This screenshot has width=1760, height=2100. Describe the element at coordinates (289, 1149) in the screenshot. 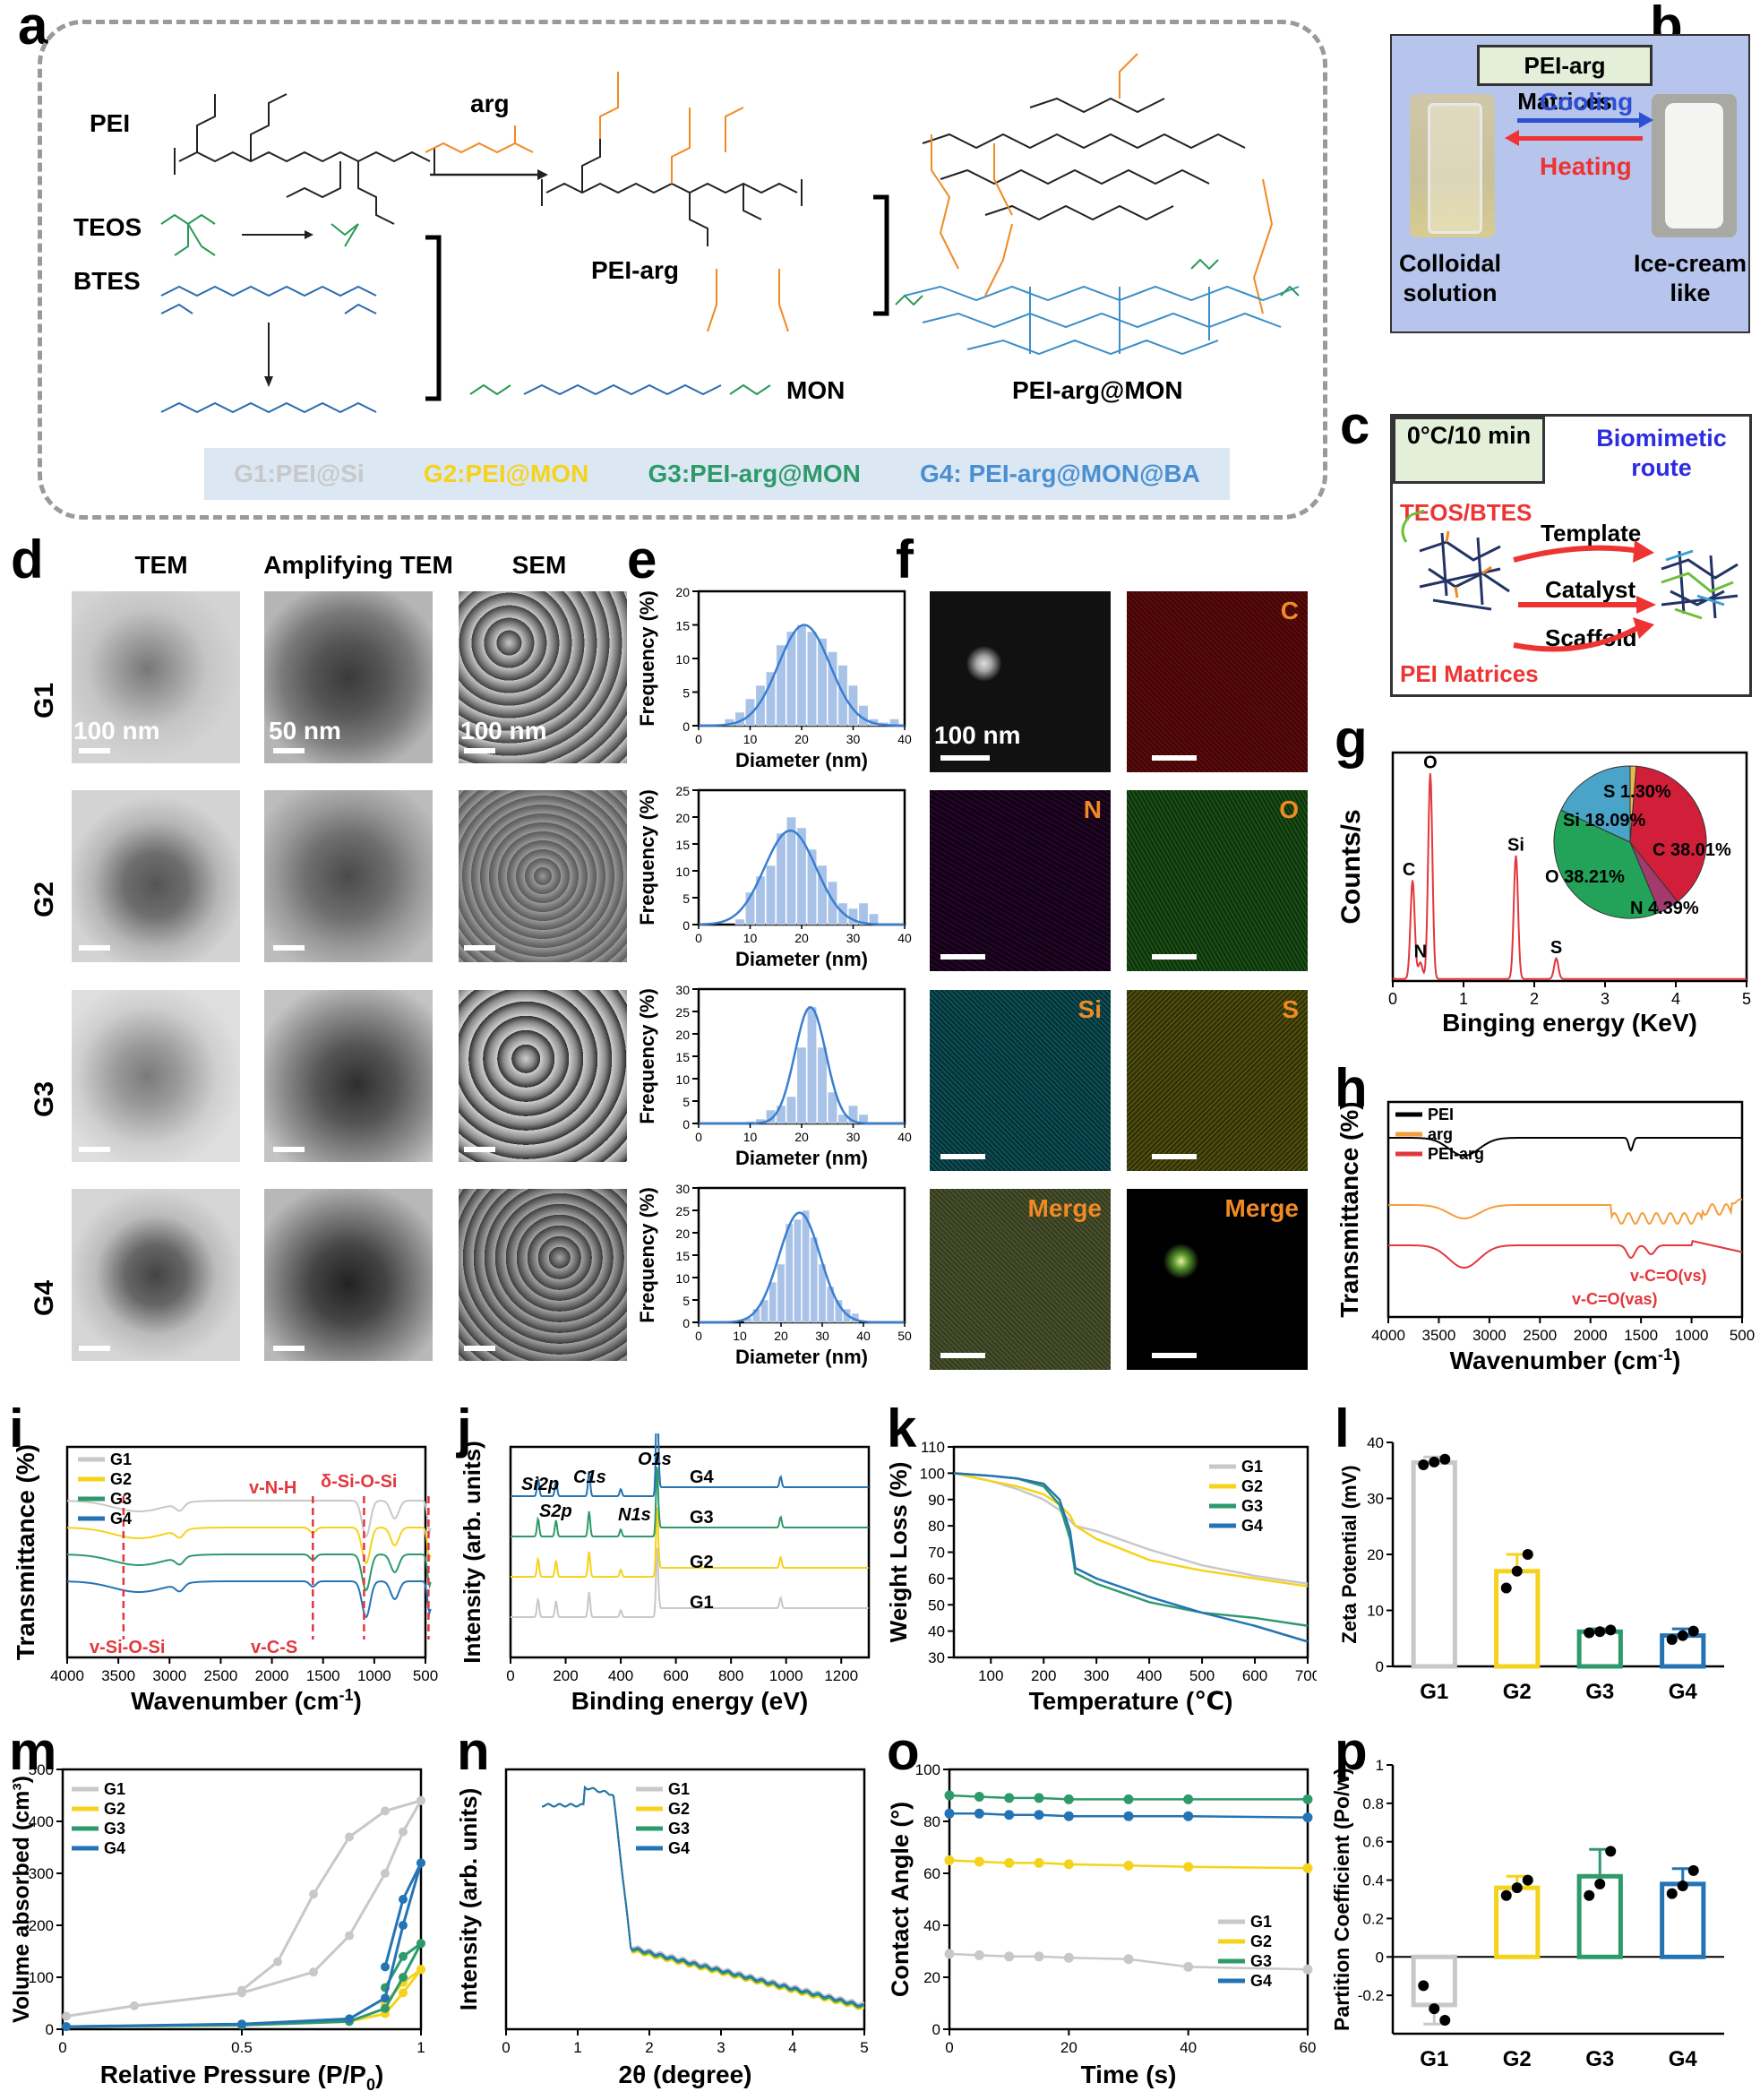

I see `scale-bar-amp-g3` at that location.